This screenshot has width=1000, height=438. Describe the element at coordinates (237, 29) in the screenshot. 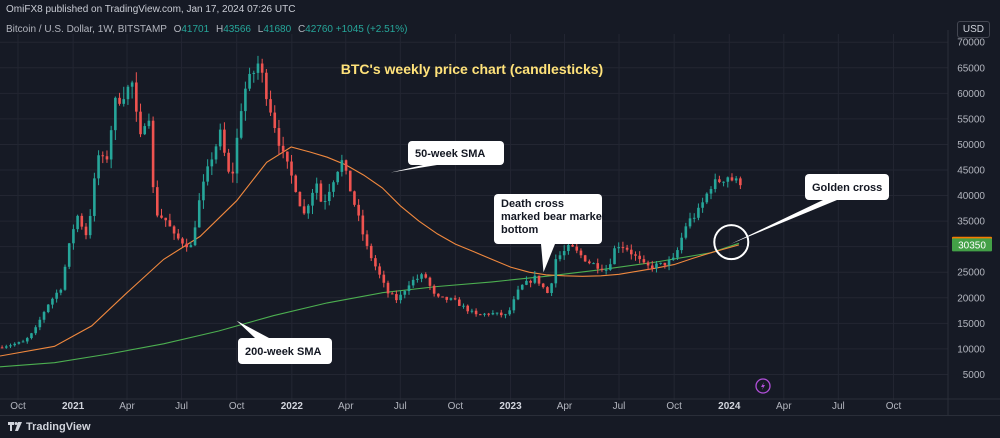

I see `high-value: 43566` at that location.